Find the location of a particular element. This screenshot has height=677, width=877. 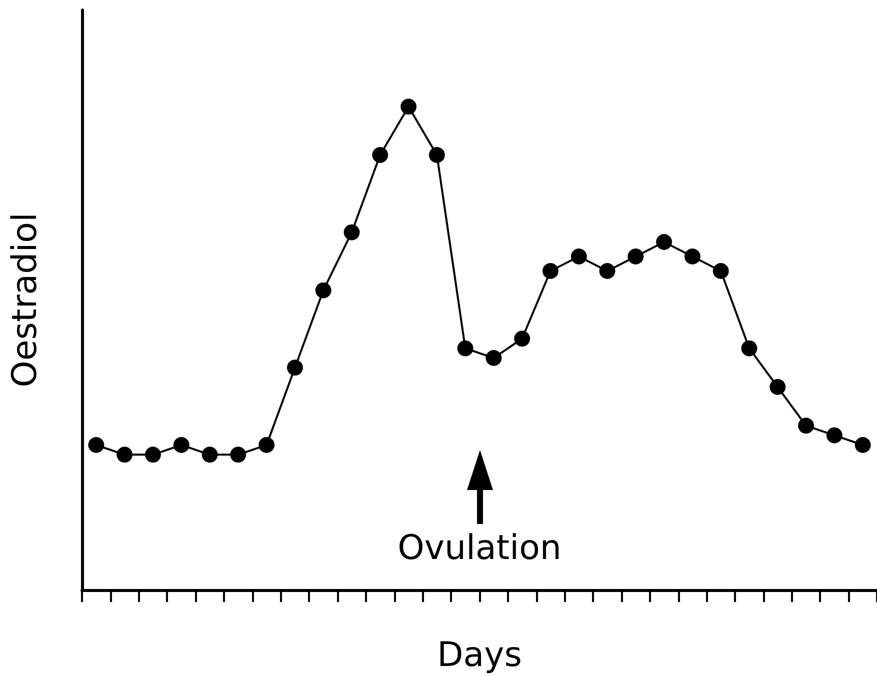

x-axis-title: Days is located at coordinates (479, 655).